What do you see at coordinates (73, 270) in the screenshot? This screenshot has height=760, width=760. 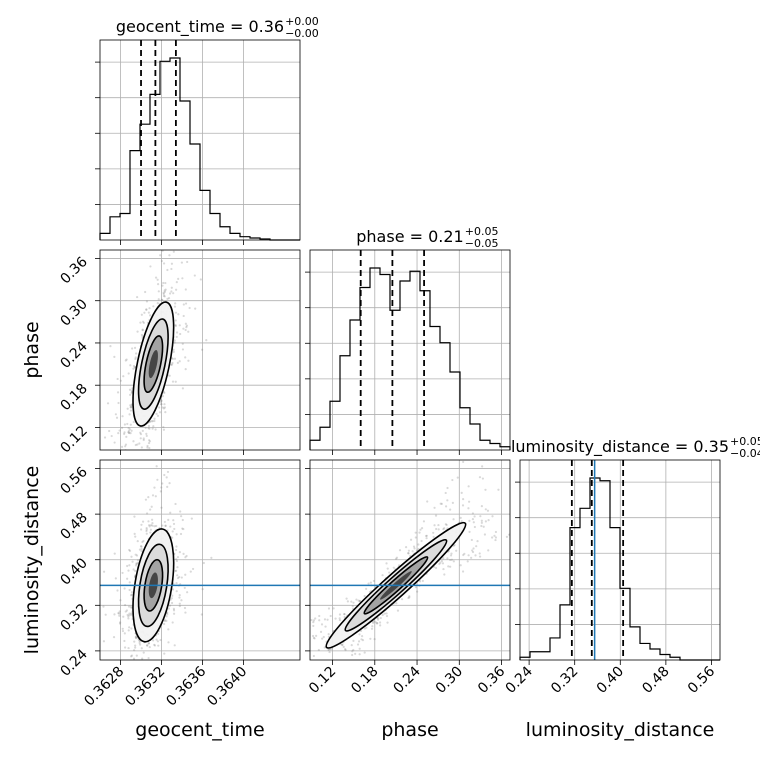 I see `y-tick-label: 0.36` at bounding box center [73, 270].